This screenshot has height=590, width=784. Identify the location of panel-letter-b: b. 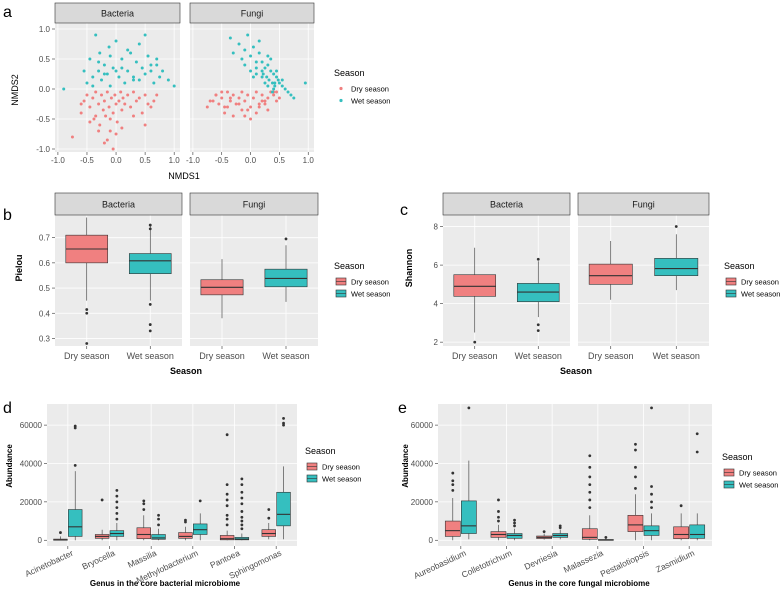
(7, 215).